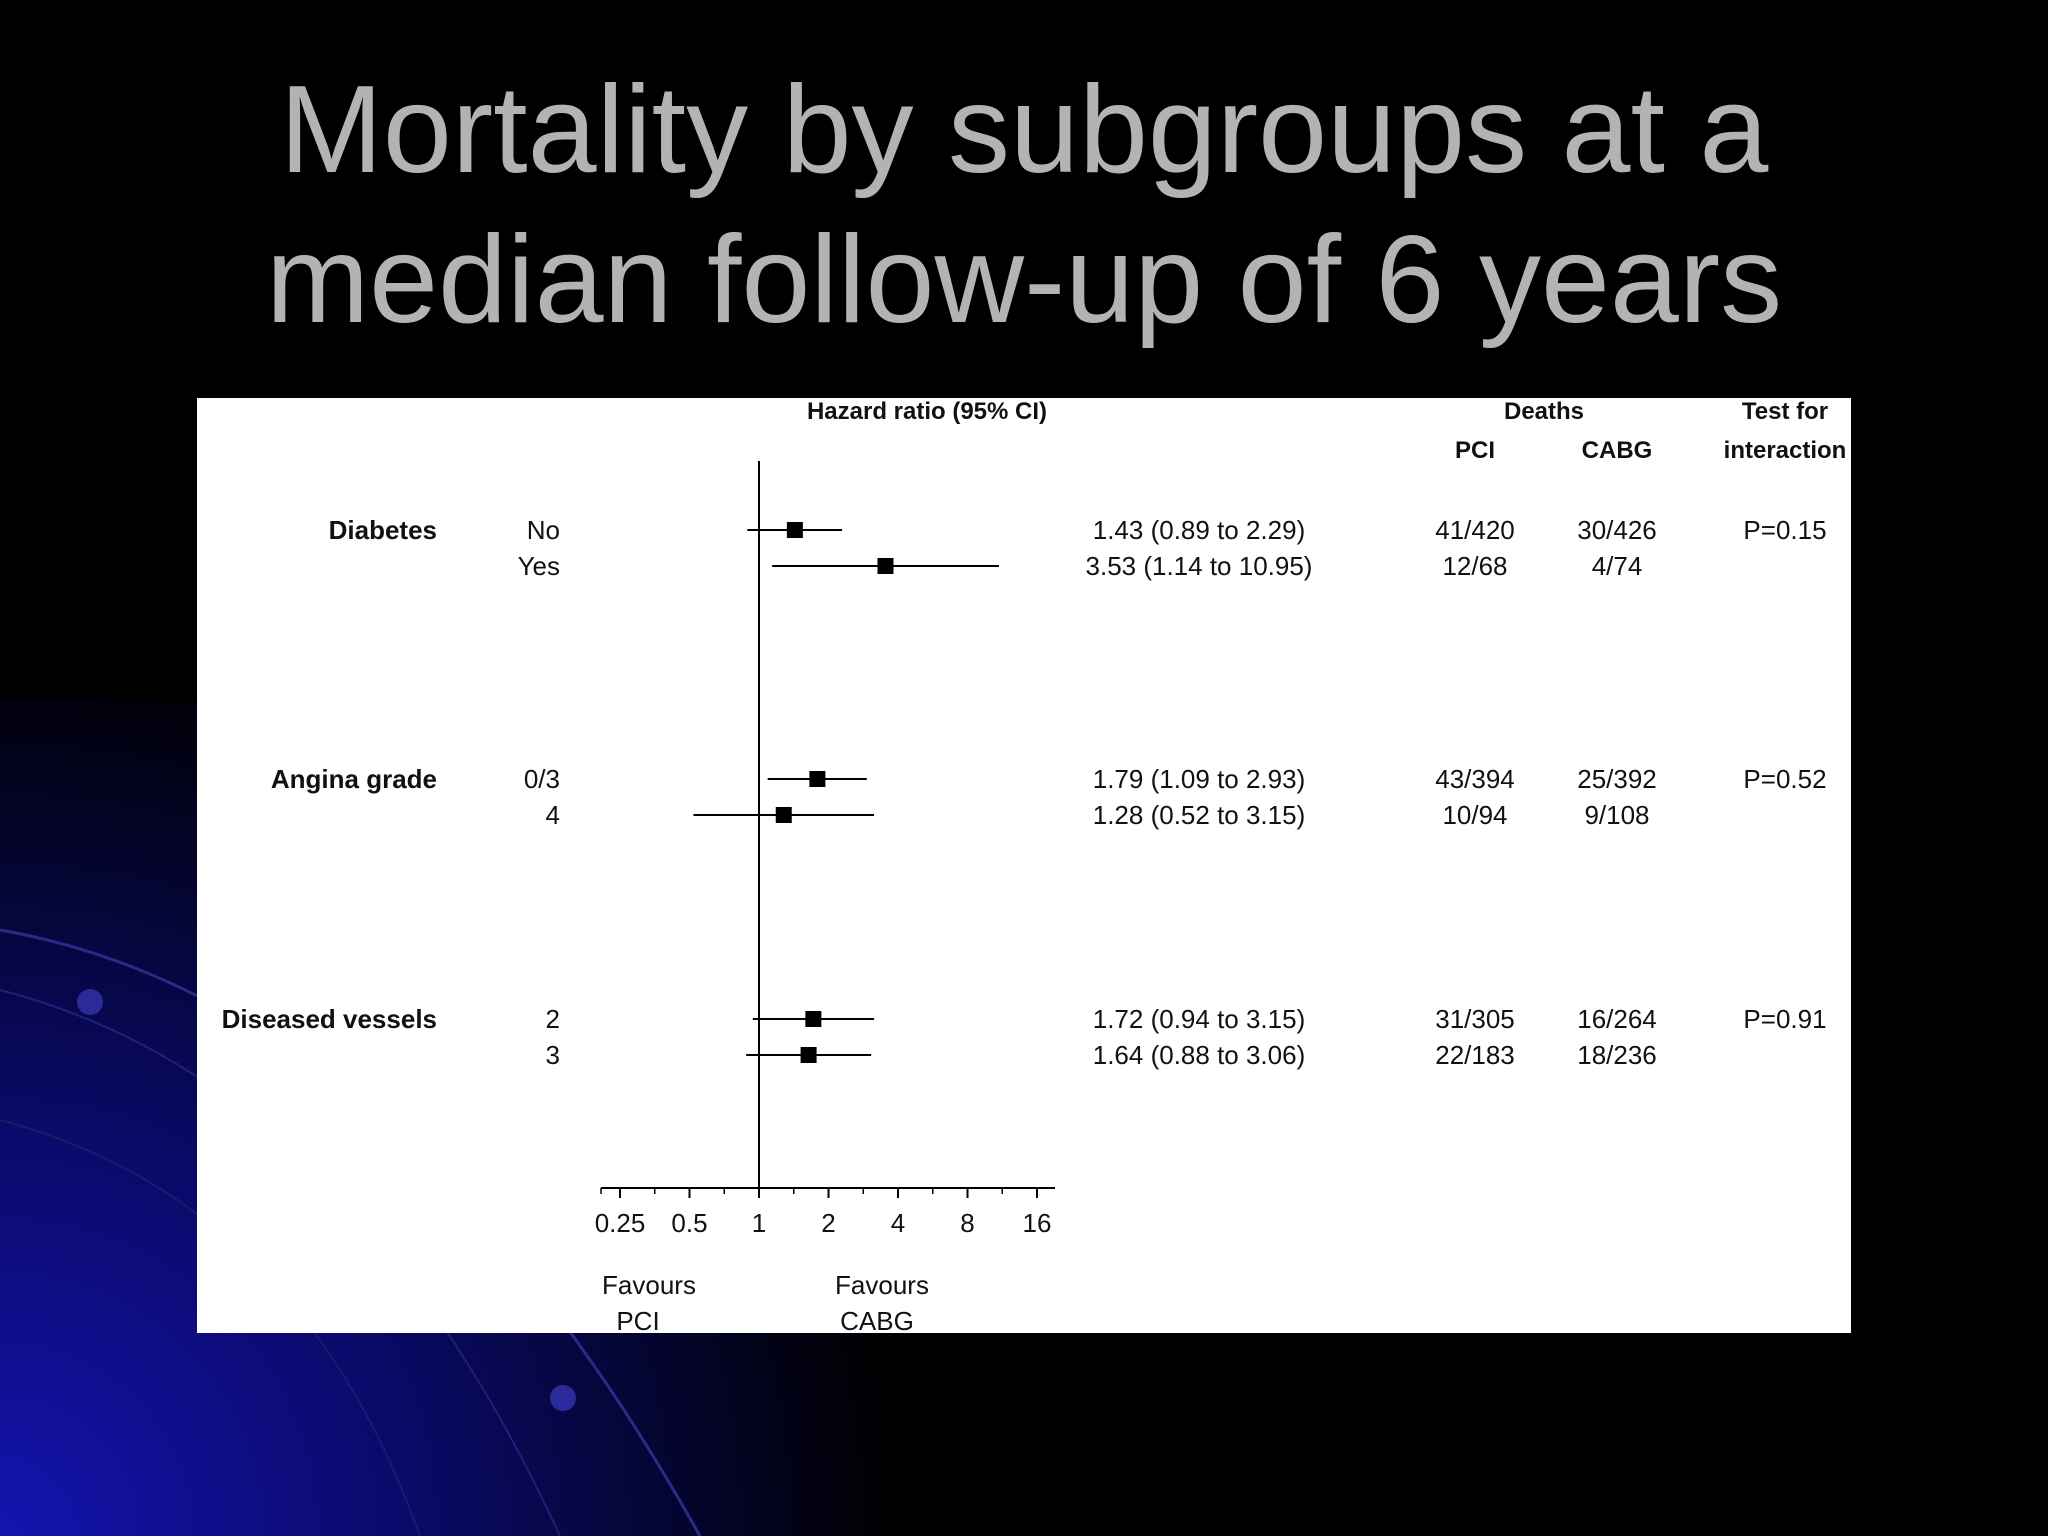 The width and height of the screenshot is (2048, 1536). I want to click on row-label: Yes, so click(539, 566).